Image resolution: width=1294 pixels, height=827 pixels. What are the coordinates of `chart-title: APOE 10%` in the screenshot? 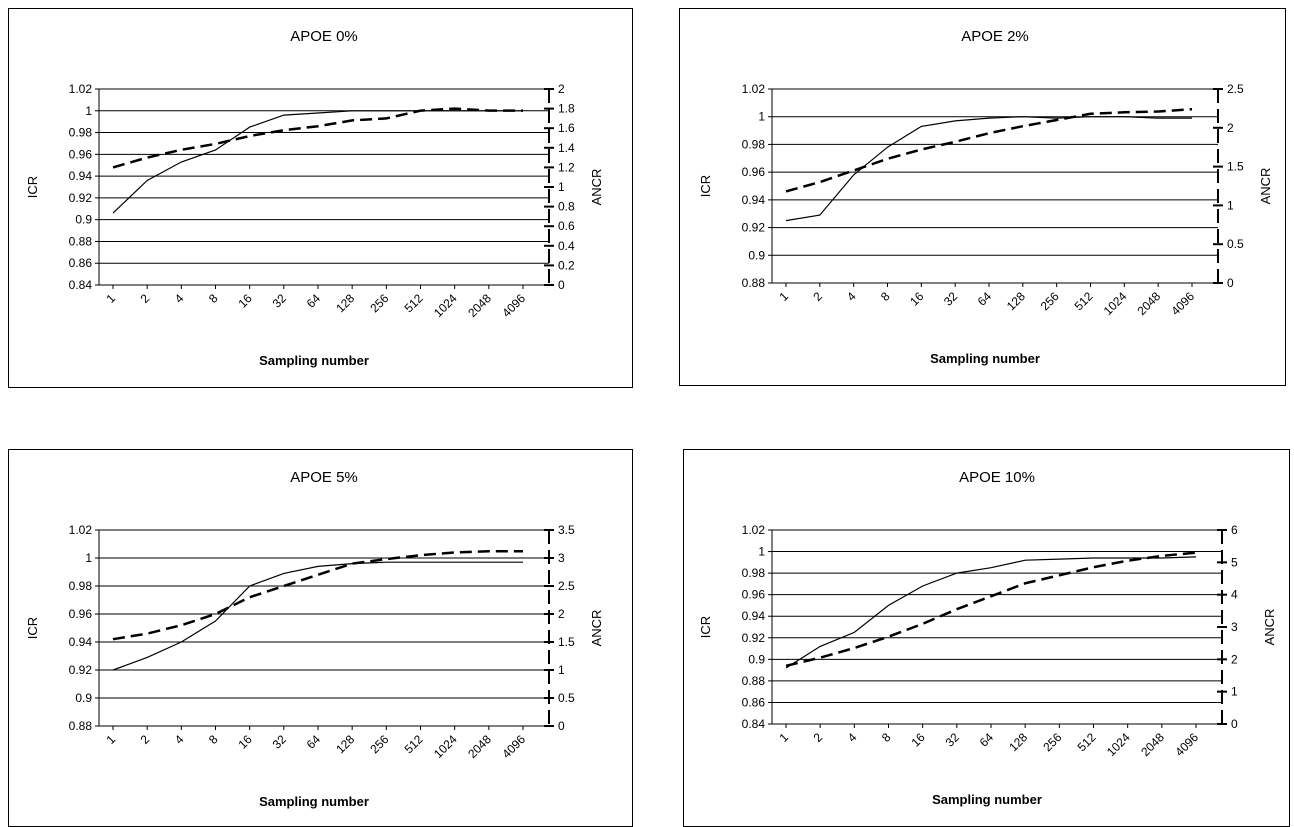 It's located at (997, 477).